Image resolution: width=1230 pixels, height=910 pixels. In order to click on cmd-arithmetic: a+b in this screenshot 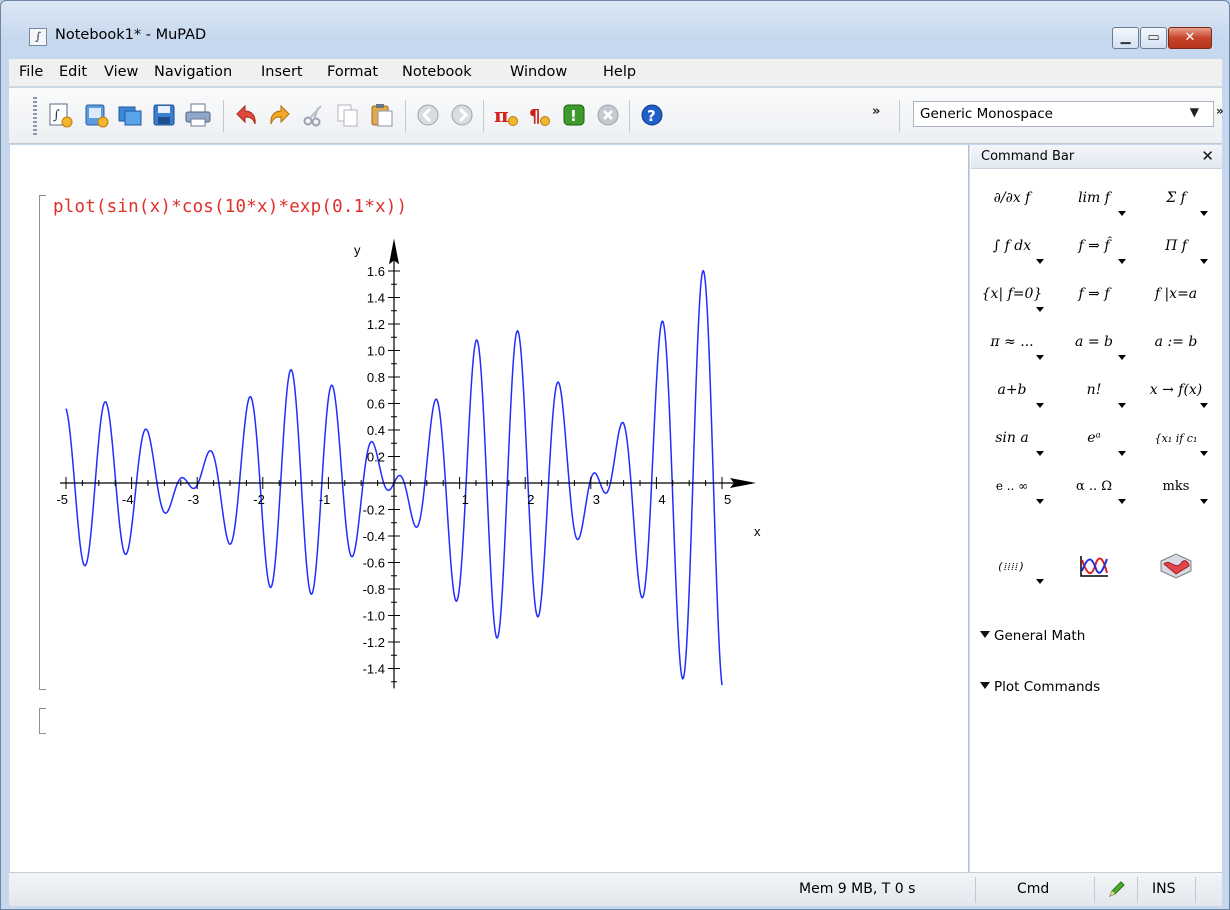, I will do `click(1012, 390)`.